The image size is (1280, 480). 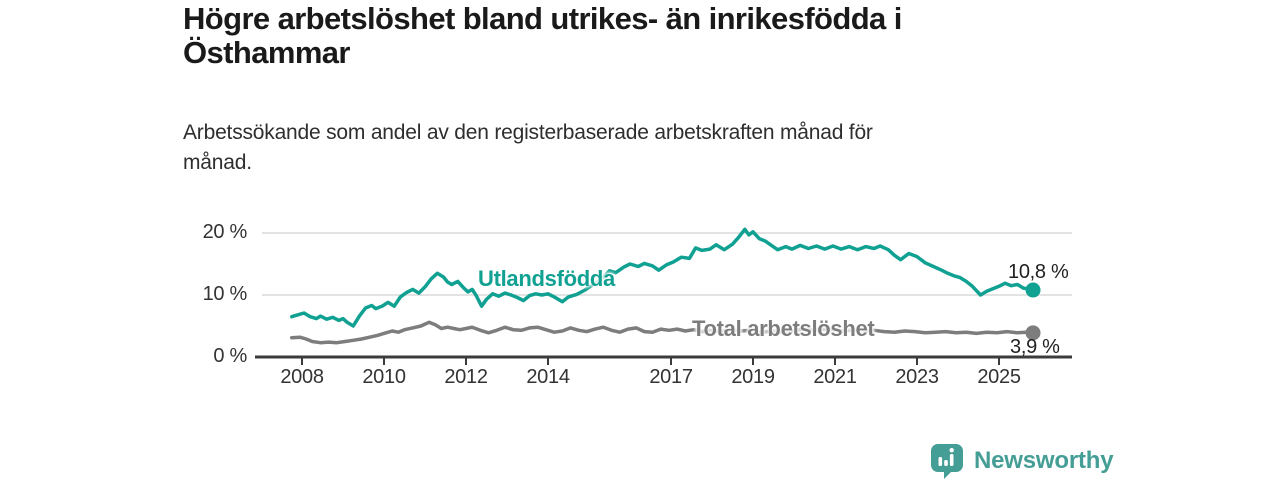 I want to click on x-axis-tick-label: 2010, so click(x=384, y=377).